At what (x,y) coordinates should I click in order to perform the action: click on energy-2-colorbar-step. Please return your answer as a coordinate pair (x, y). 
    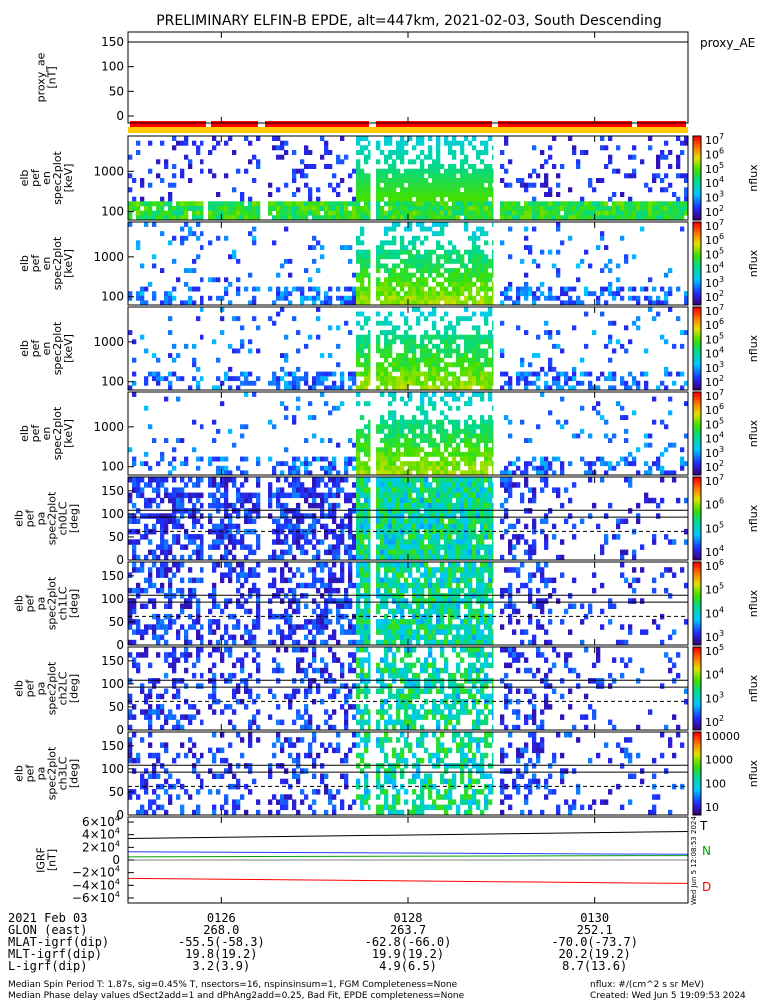
    Looking at the image, I should click on (697, 271).